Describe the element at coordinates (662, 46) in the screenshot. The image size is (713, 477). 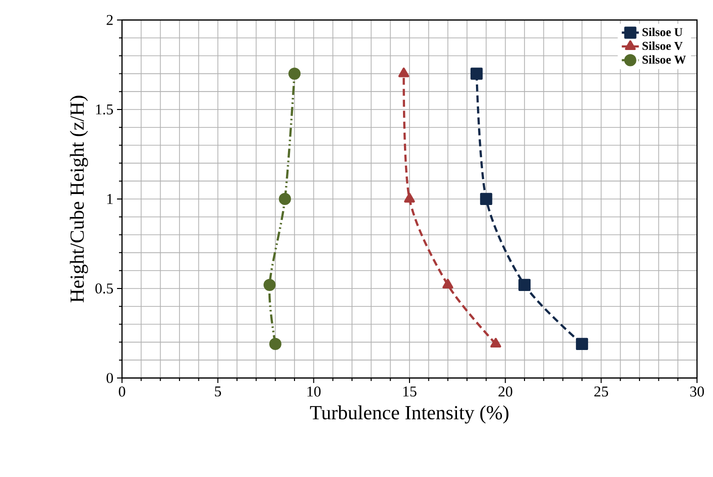
I see `legend-label: Silsoe V` at that location.